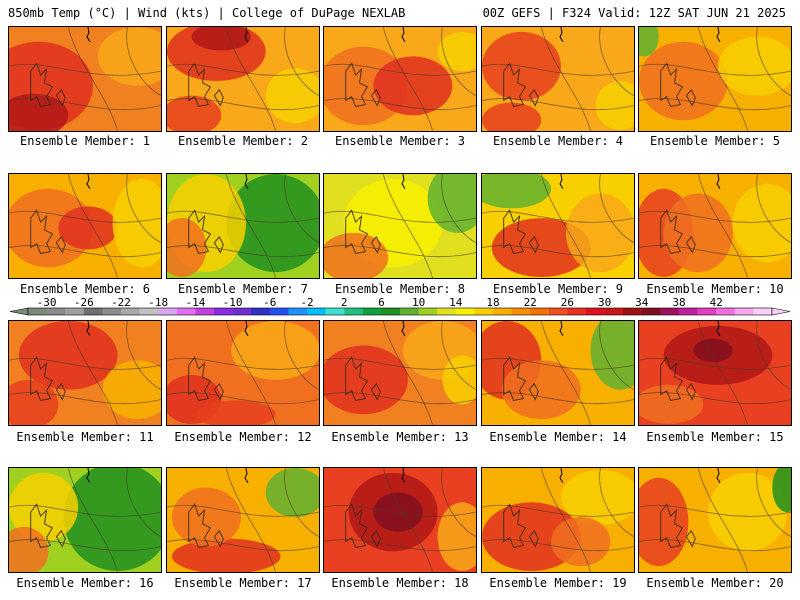  I want to click on ensemble-member-label: Ensemble Member: 17, so click(243, 583).